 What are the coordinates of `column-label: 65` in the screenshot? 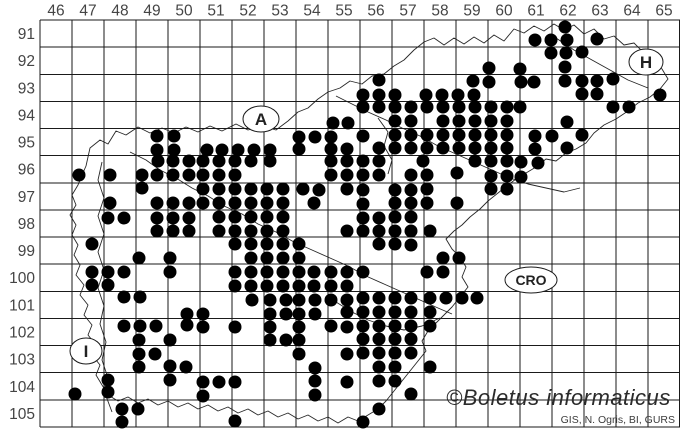 It's located at (663, 11).